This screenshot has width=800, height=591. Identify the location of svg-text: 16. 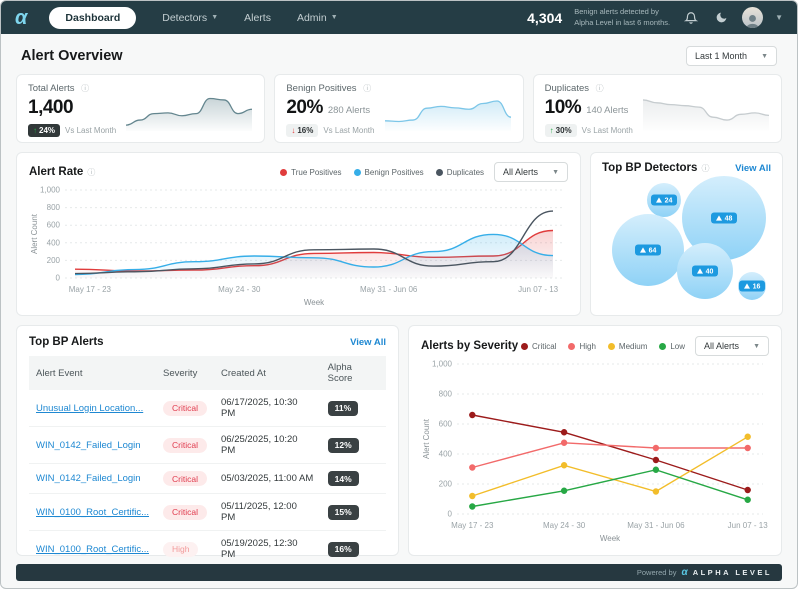
(757, 287).